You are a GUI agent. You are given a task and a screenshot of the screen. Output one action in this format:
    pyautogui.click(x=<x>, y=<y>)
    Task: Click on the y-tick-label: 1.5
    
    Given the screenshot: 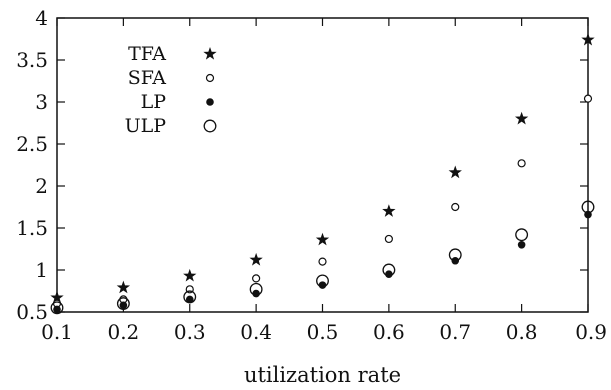 What is the action you would take?
    pyautogui.click(x=32, y=228)
    